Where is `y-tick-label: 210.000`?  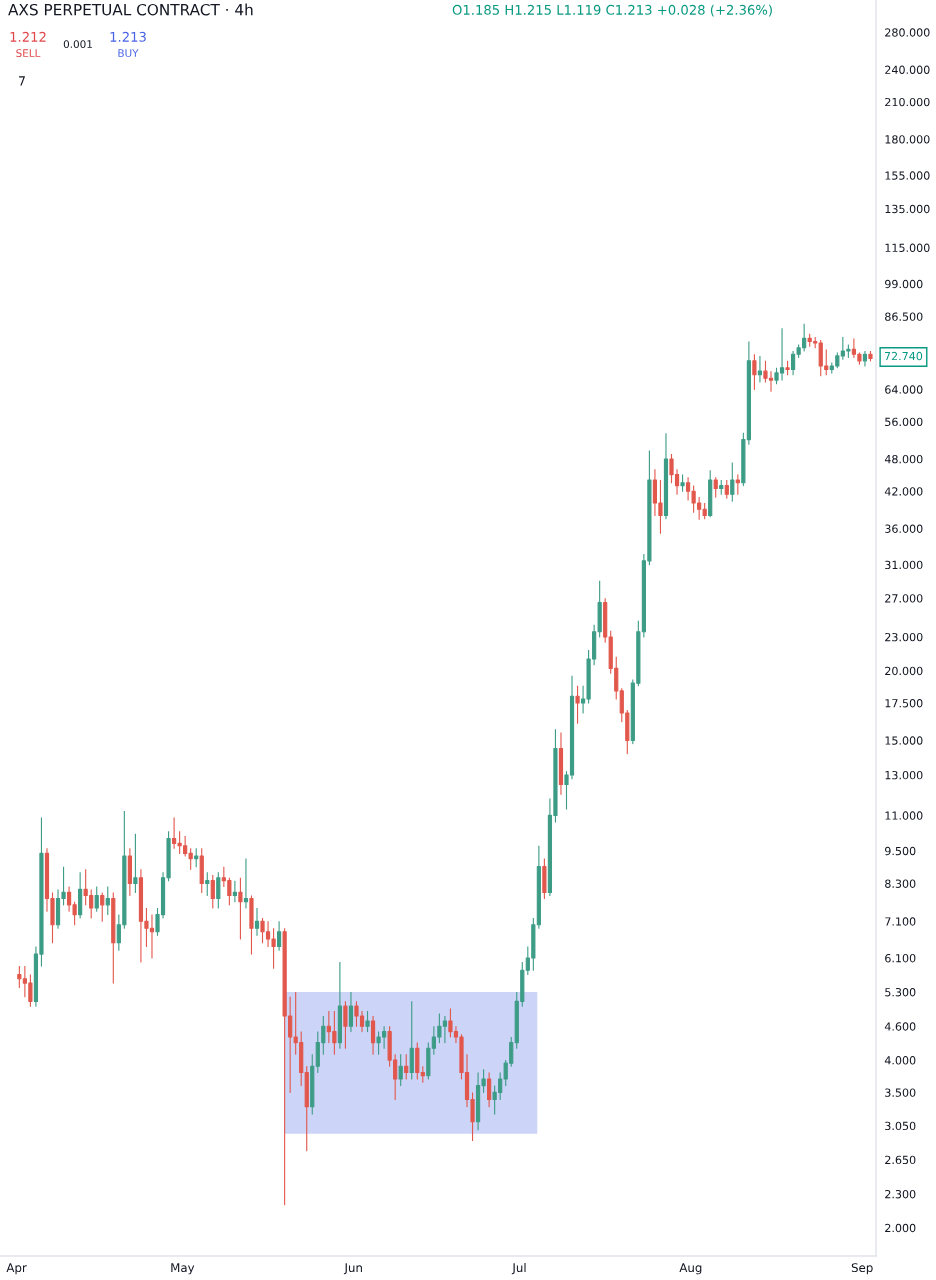 y-tick-label: 210.000 is located at coordinates (907, 102).